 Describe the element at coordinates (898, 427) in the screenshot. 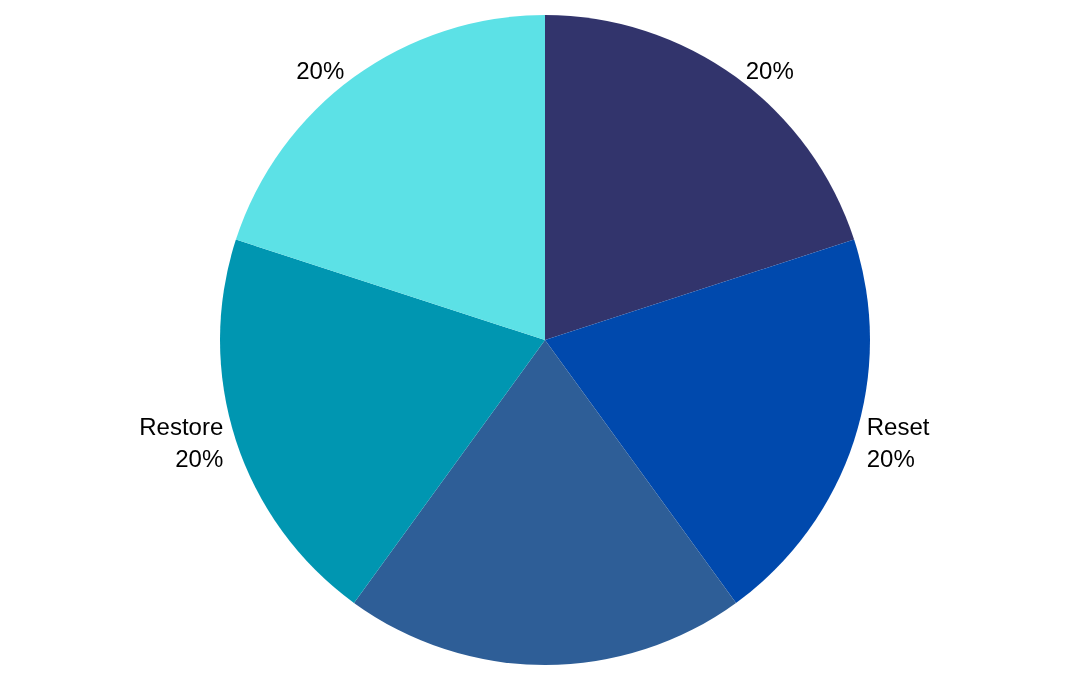

I see `slice-label: Reset` at that location.